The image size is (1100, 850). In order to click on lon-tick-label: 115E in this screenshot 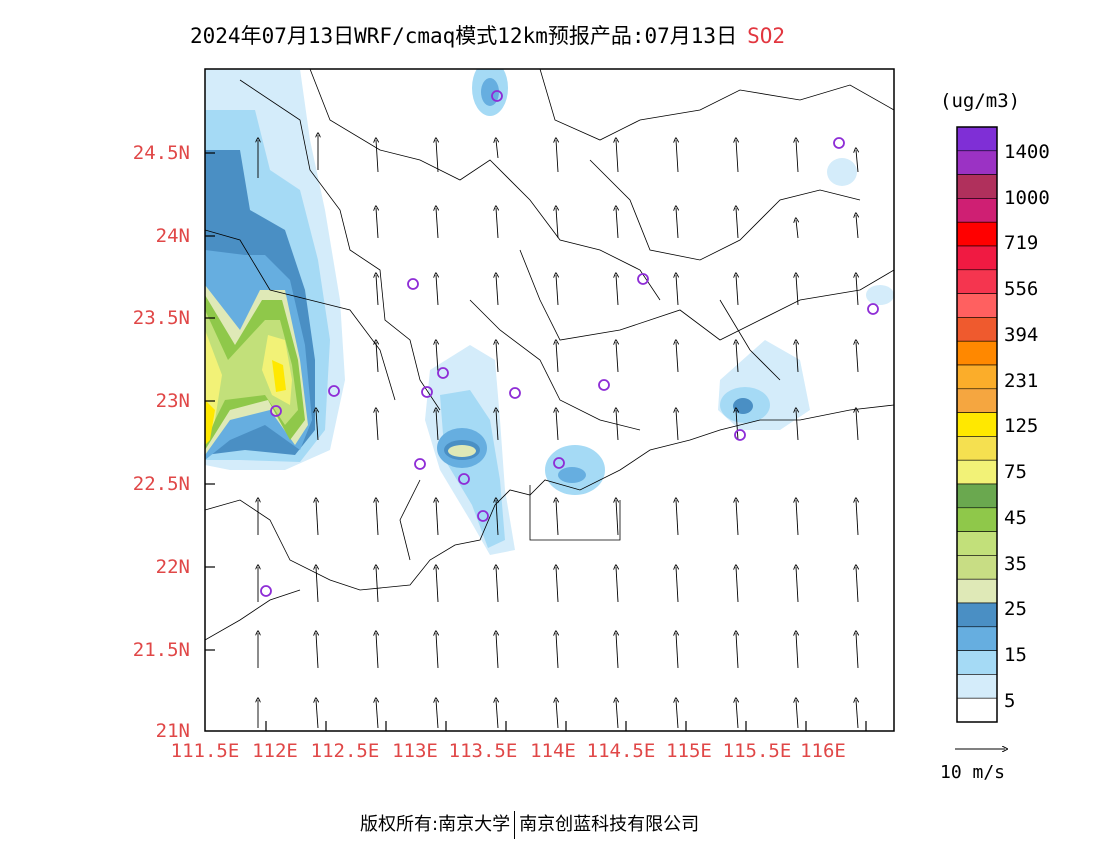, I will do `click(689, 751)`.